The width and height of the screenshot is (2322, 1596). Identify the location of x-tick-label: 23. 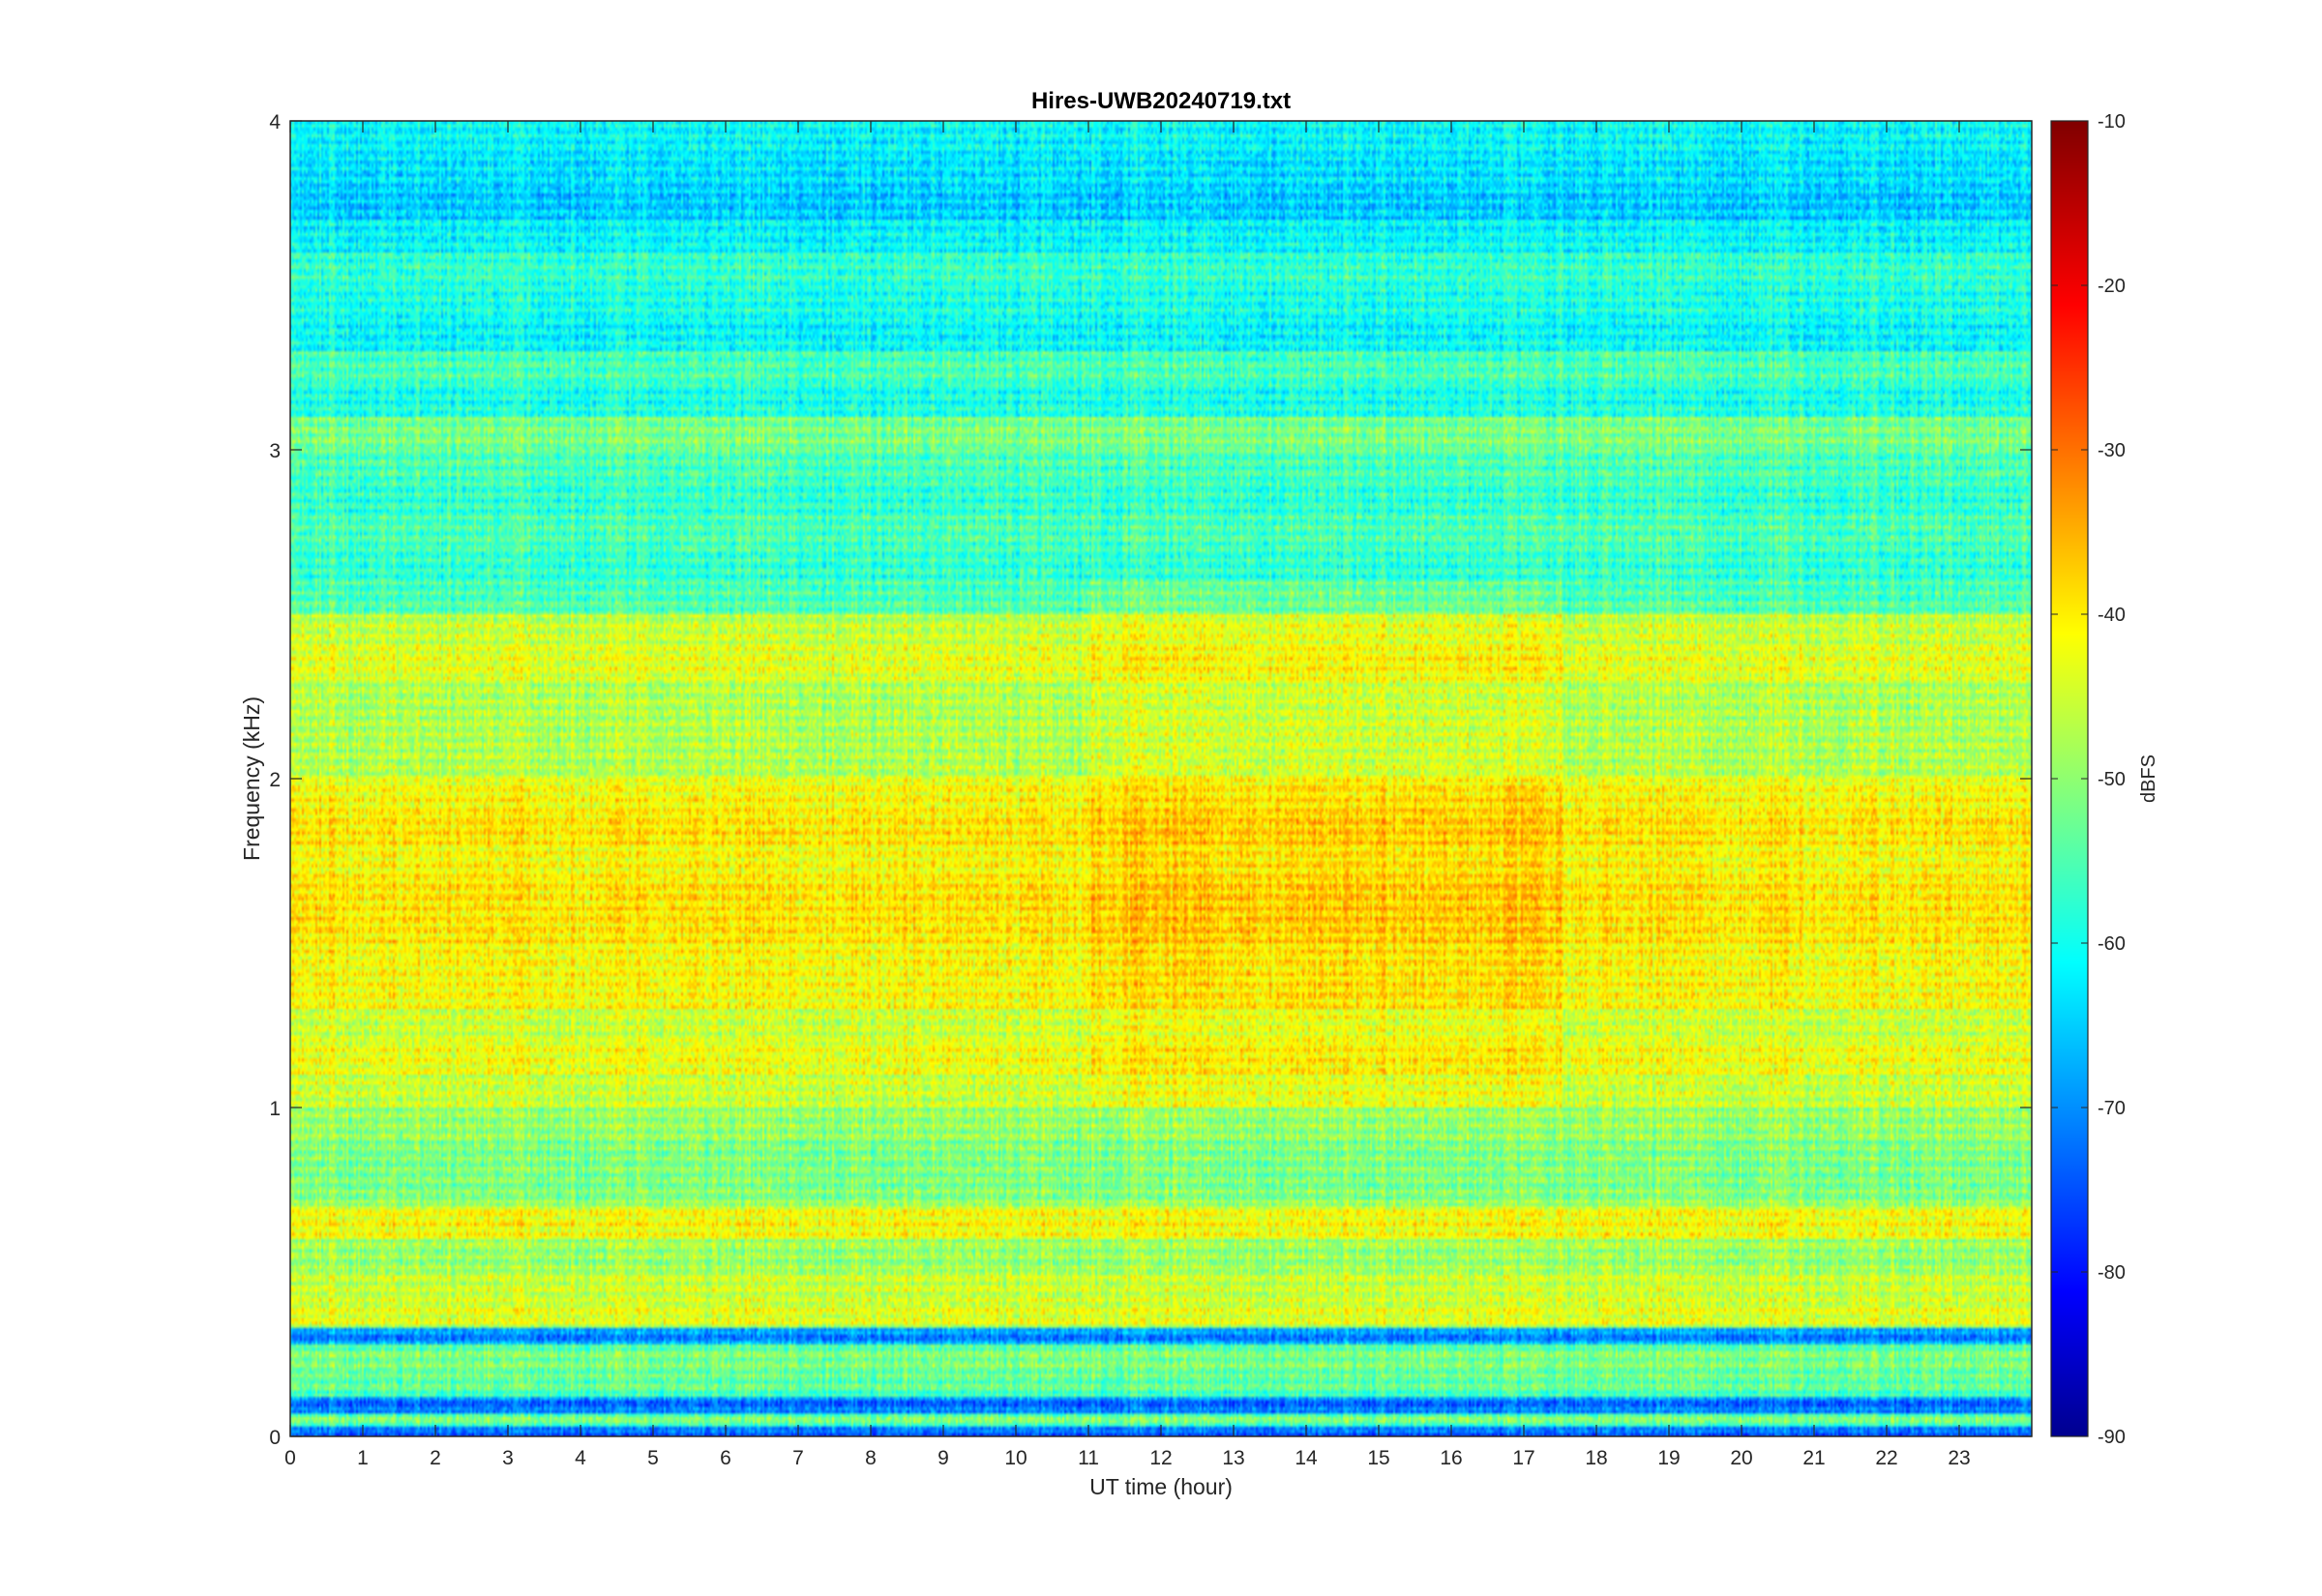
(1959, 1458).